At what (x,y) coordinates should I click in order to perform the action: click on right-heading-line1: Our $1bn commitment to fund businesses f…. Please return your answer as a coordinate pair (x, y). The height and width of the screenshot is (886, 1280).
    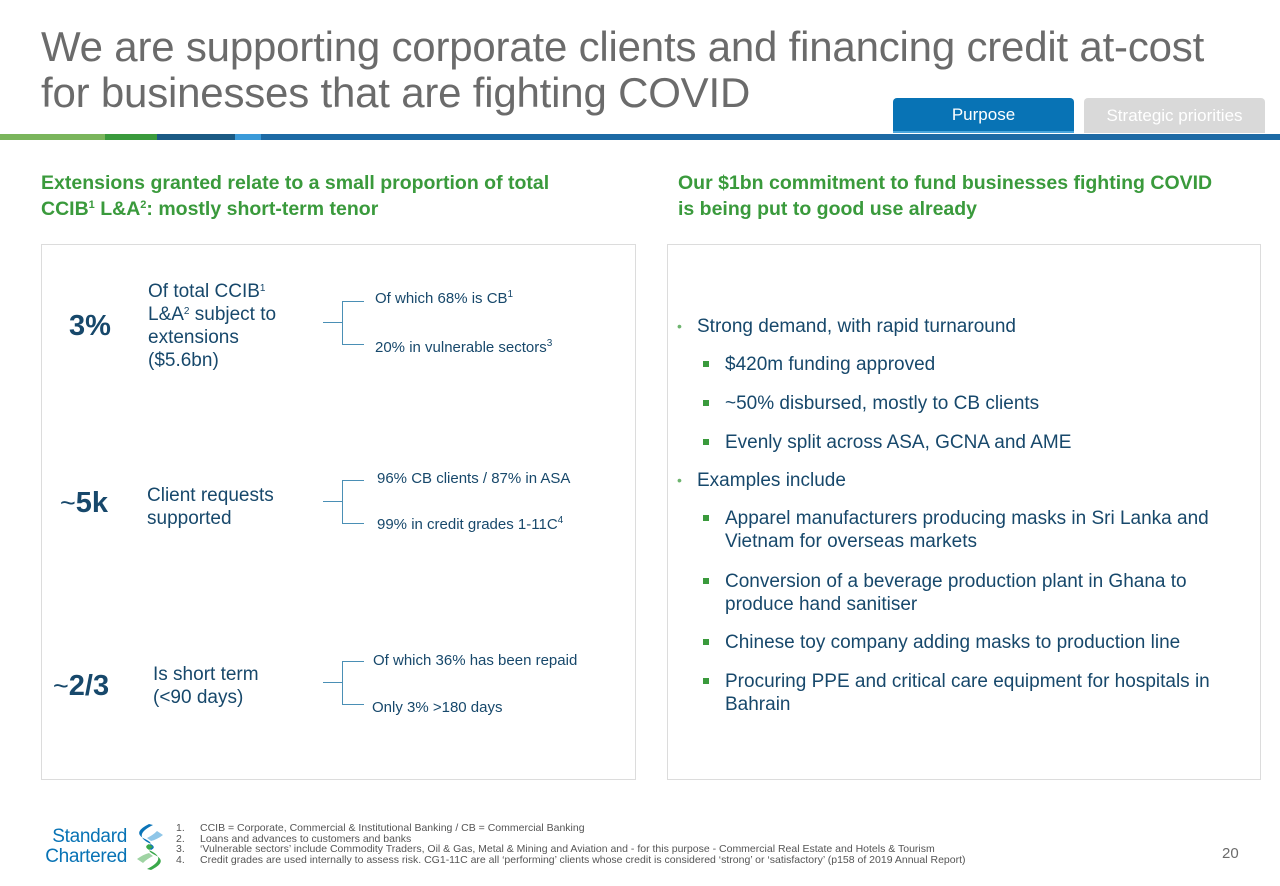
    Looking at the image, I should click on (945, 183).